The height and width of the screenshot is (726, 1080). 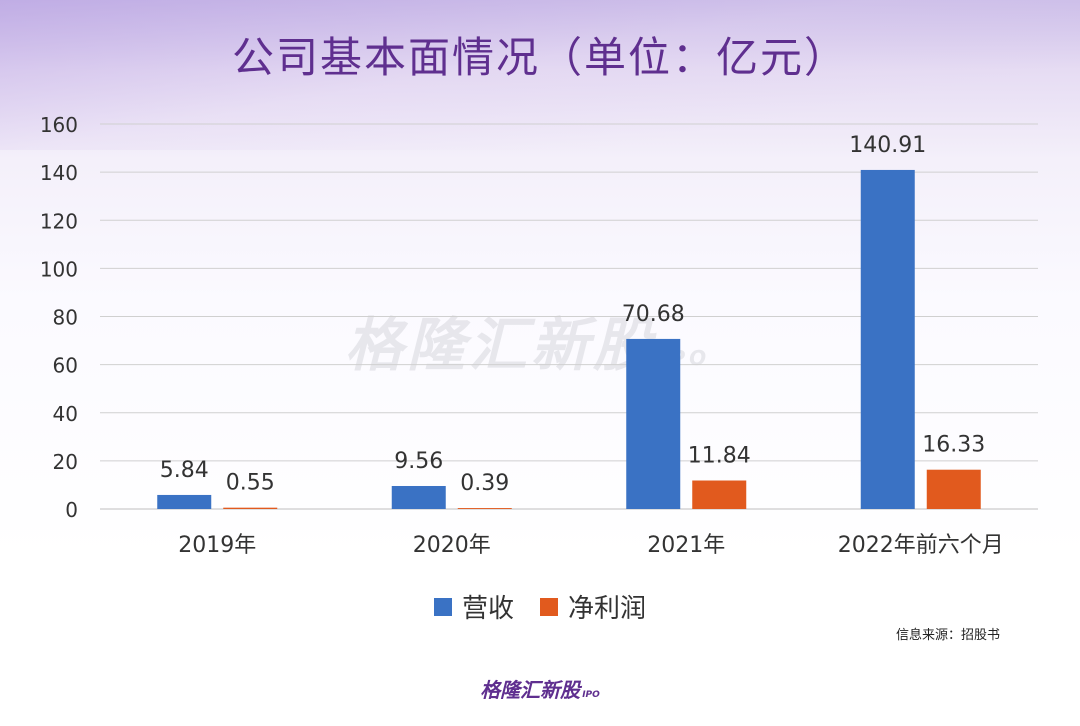 I want to click on data-label-profit: 11.84, so click(x=719, y=456).